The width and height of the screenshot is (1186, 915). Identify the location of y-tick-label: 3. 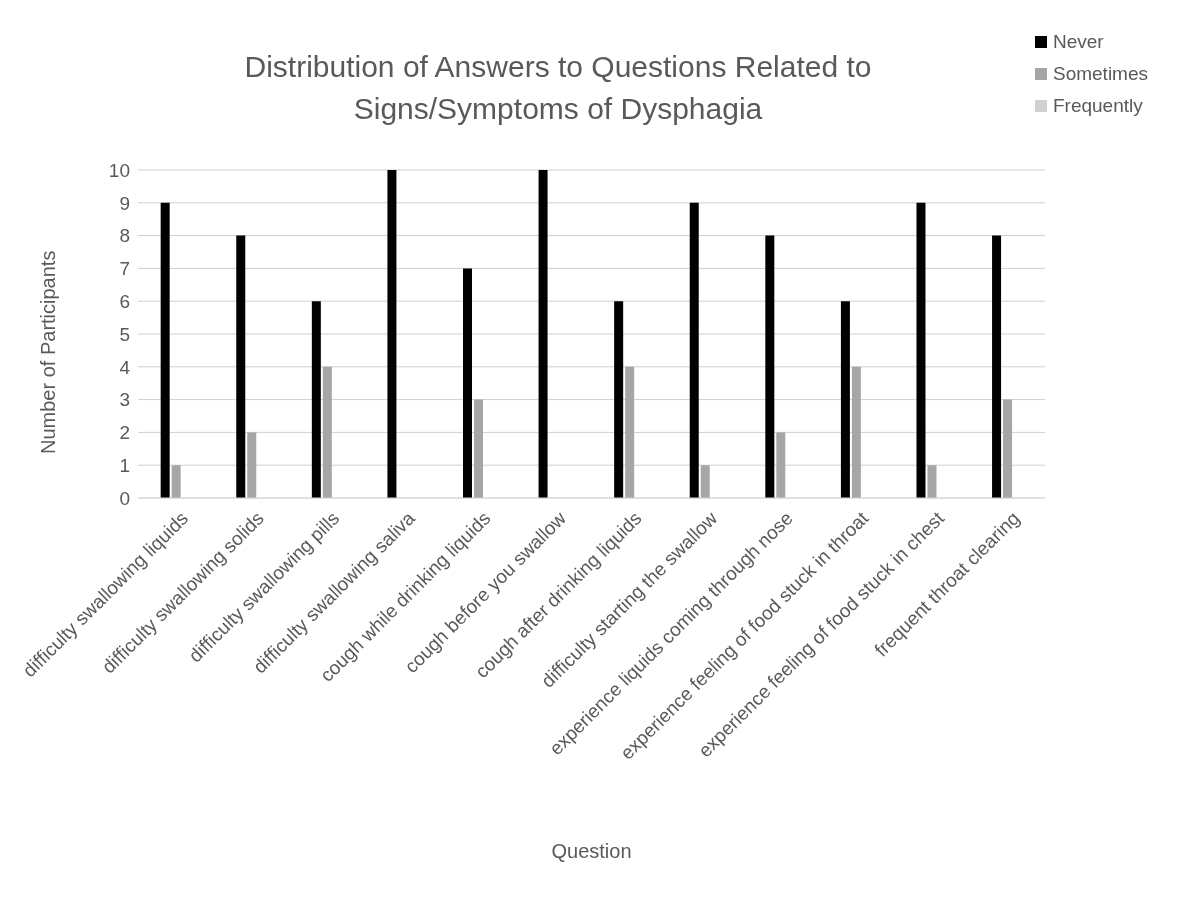
(124, 400).